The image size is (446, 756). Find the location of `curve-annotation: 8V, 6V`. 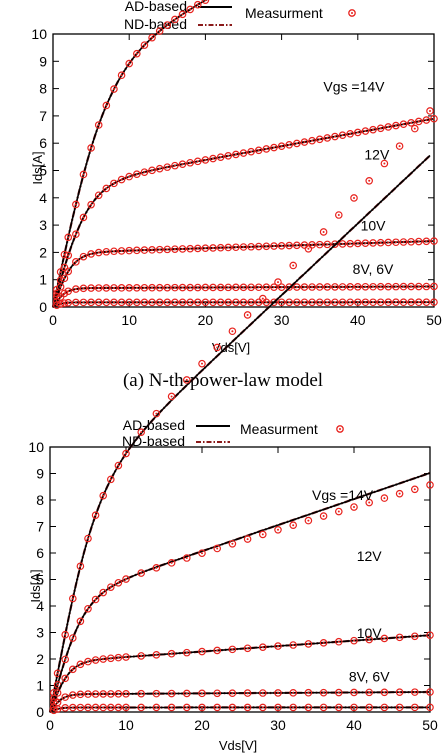

curve-annotation: 8V, 6V is located at coordinates (369, 677).